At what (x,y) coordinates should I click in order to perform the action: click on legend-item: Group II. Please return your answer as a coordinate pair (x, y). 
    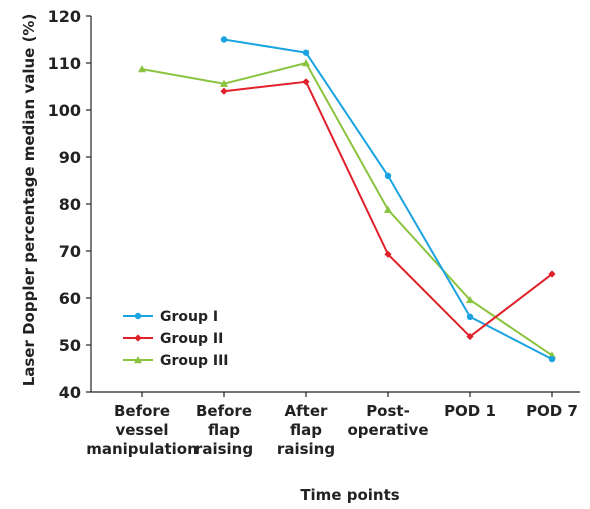
    Looking at the image, I should click on (173, 339).